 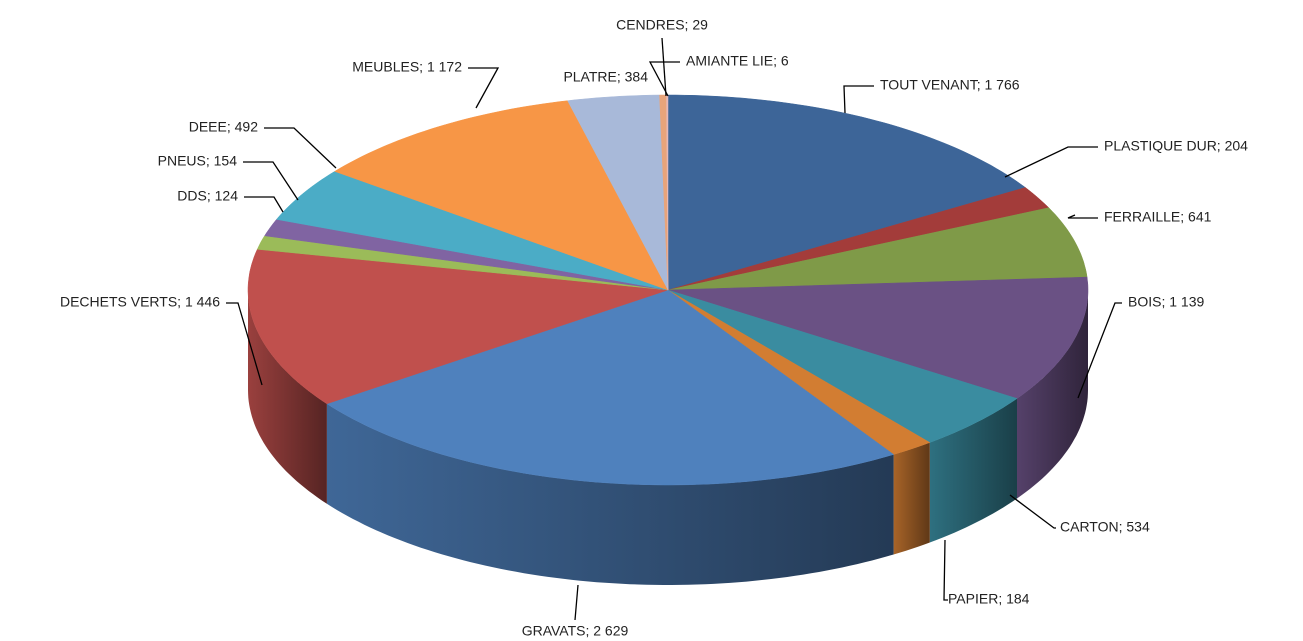 What do you see at coordinates (662, 25) in the screenshot?
I see `data-label: CENDRES; 29` at bounding box center [662, 25].